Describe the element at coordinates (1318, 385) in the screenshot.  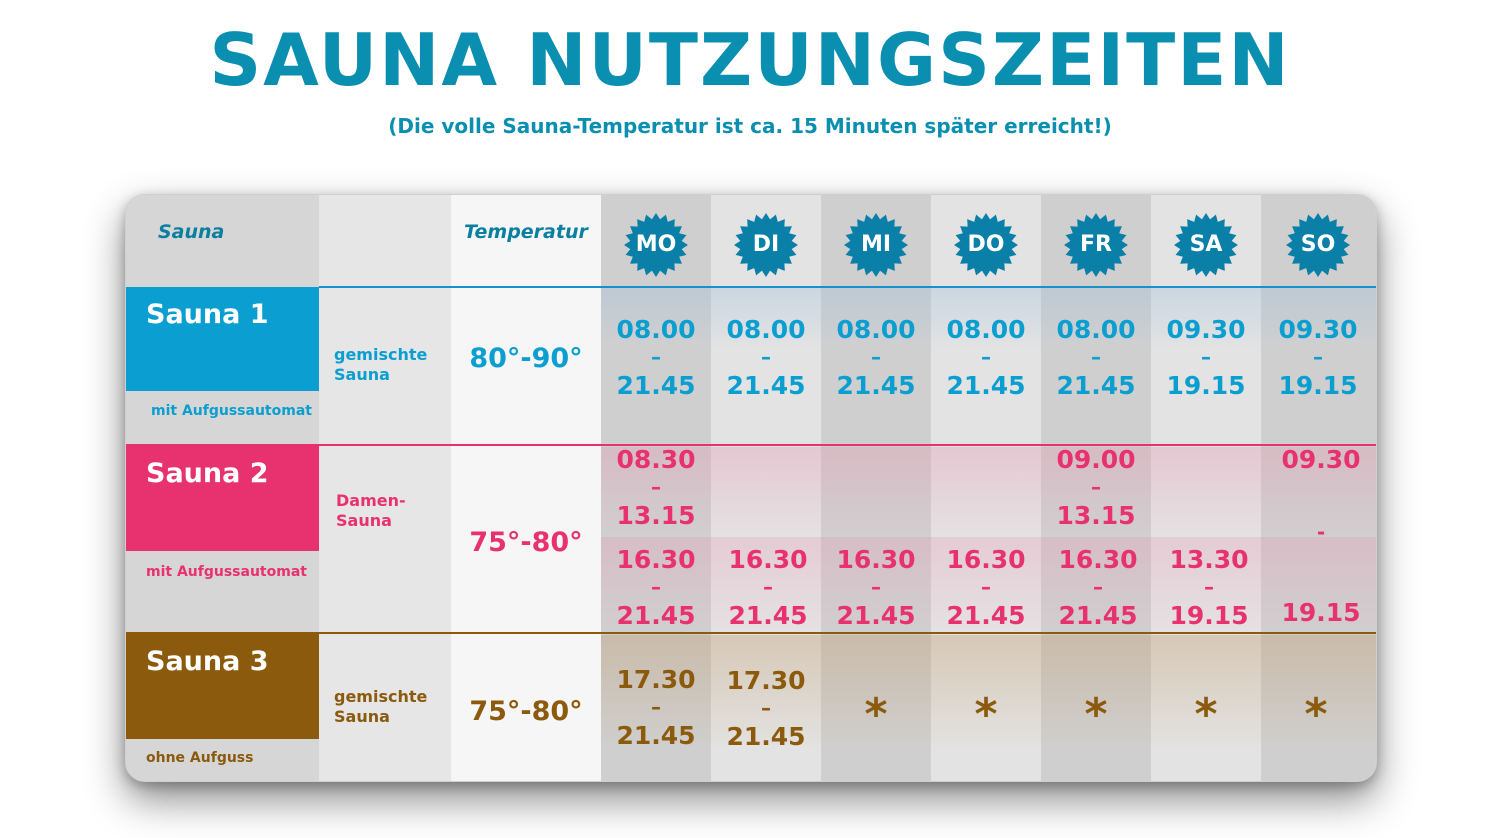
I see `sauna1-so-to: 19.15` at that location.